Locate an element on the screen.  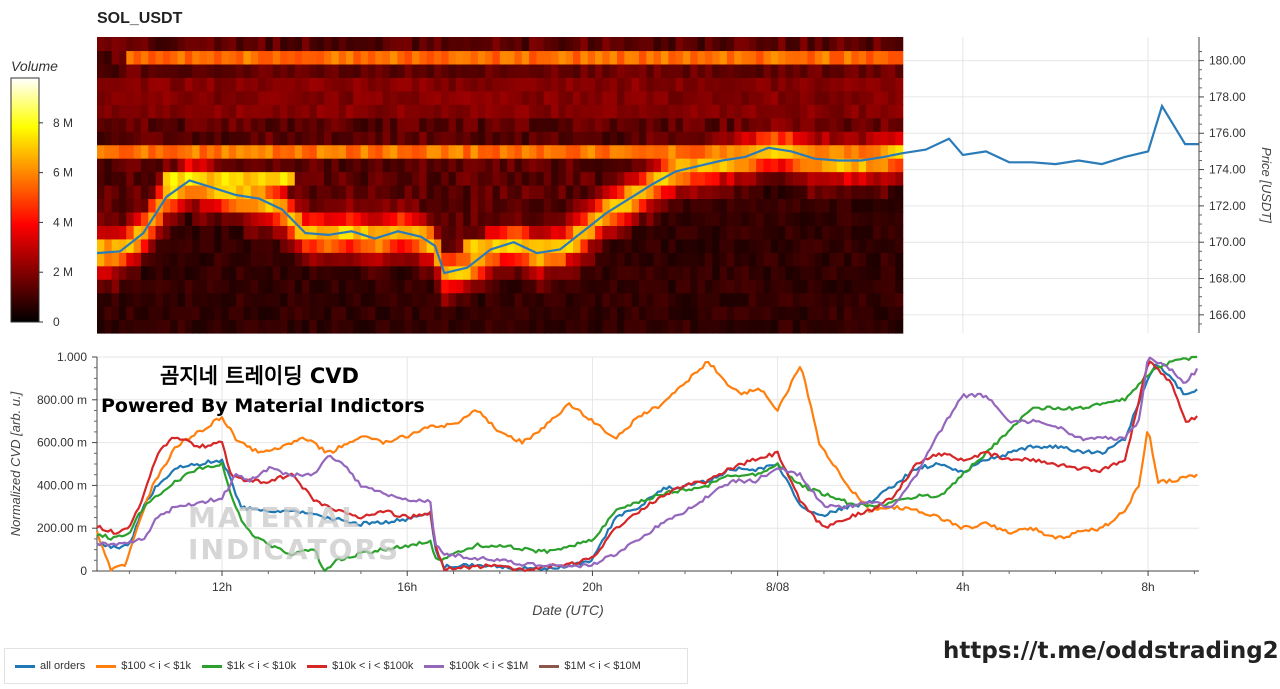
legend-item: all orders is located at coordinates (50, 666).